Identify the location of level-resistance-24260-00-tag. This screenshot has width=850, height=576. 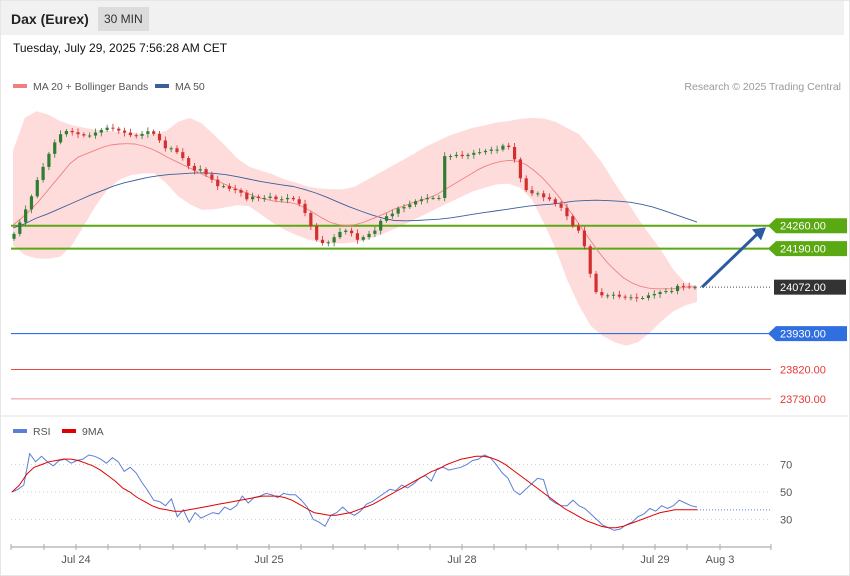
(807, 226).